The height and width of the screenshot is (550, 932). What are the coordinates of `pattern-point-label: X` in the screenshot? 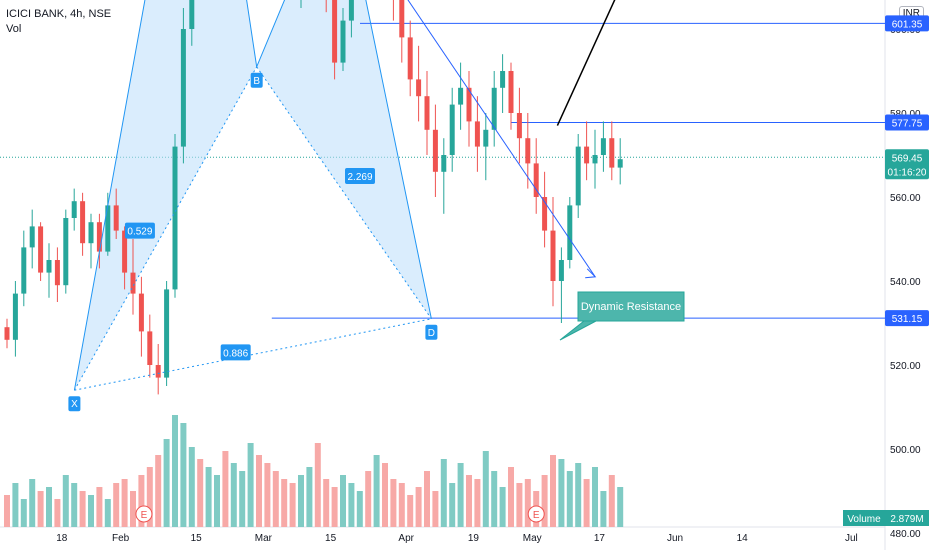 It's located at (74, 404).